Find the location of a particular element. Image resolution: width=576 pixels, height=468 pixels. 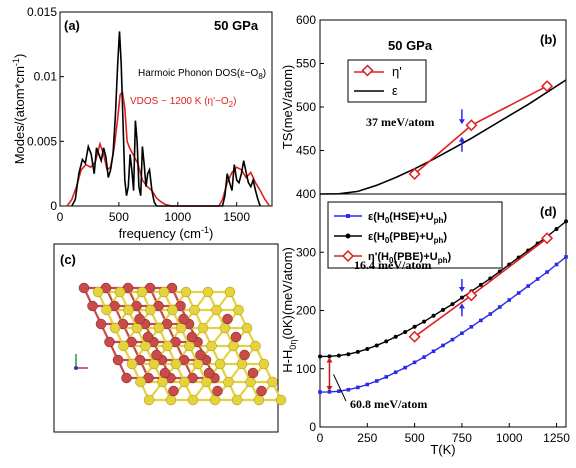

panel-d-label: (d) is located at coordinates (548, 211).